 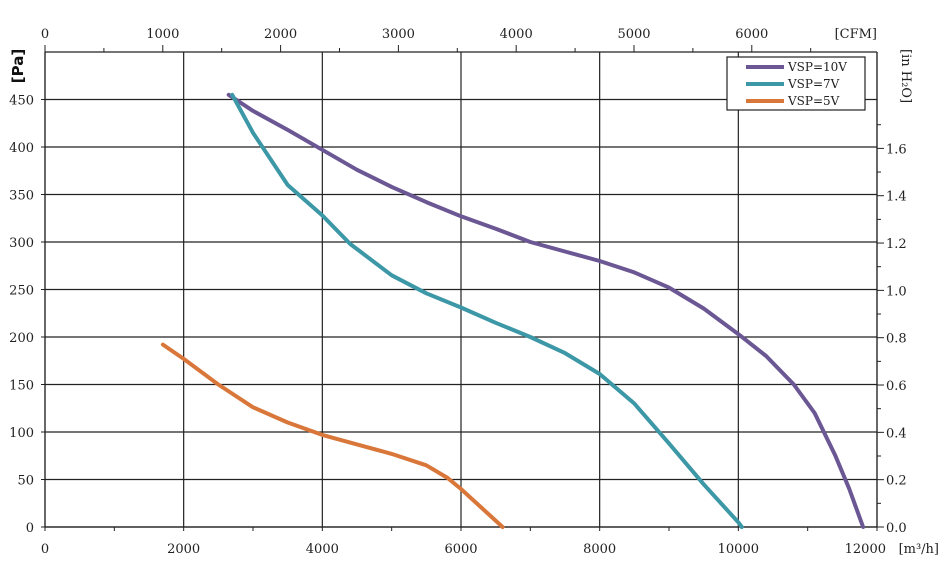 What do you see at coordinates (905, 76) in the screenshot?
I see `y2-axis-unit-label: [in H₂O]` at bounding box center [905, 76].